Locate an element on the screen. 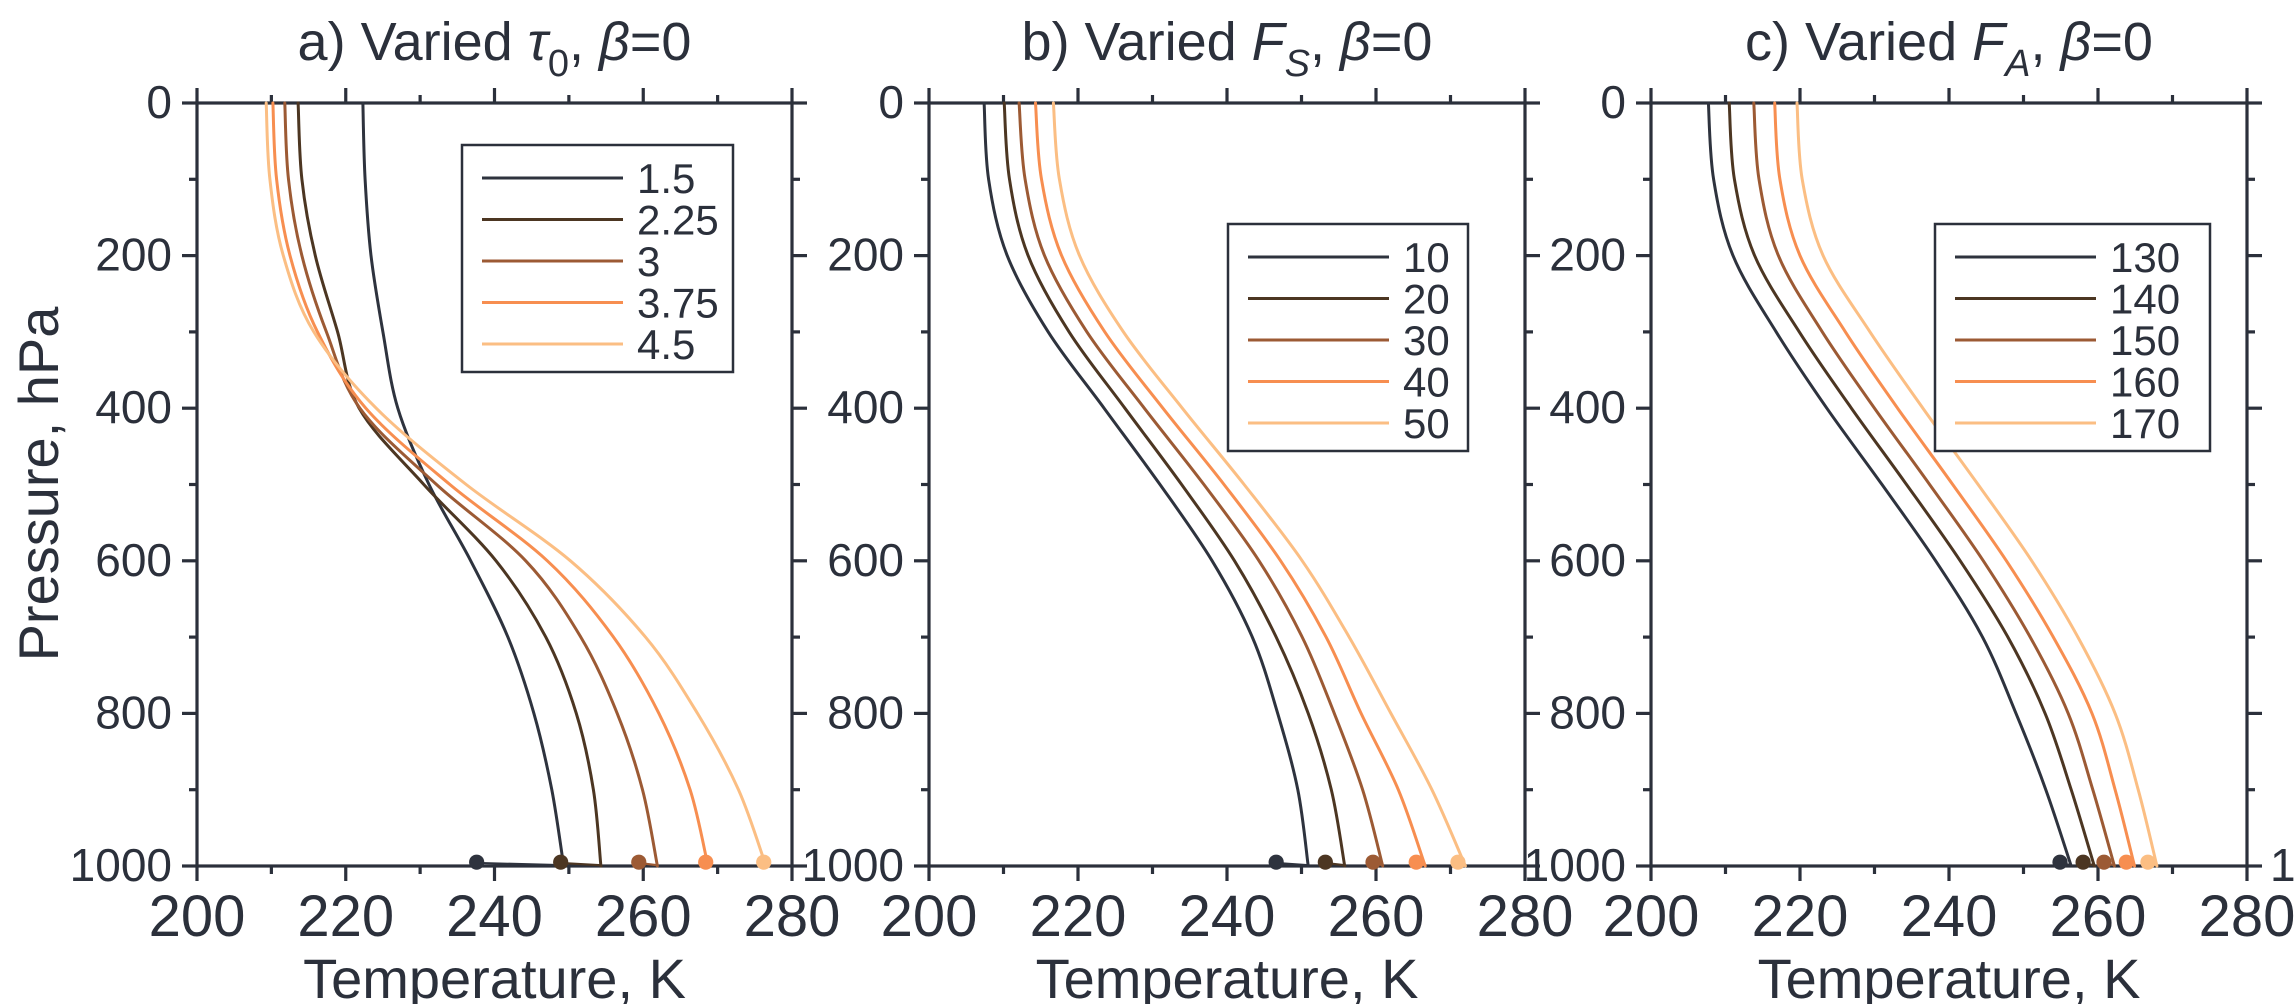 The height and width of the screenshot is (1004, 2296). y-tick-label: 200 is located at coordinates (1587, 255).